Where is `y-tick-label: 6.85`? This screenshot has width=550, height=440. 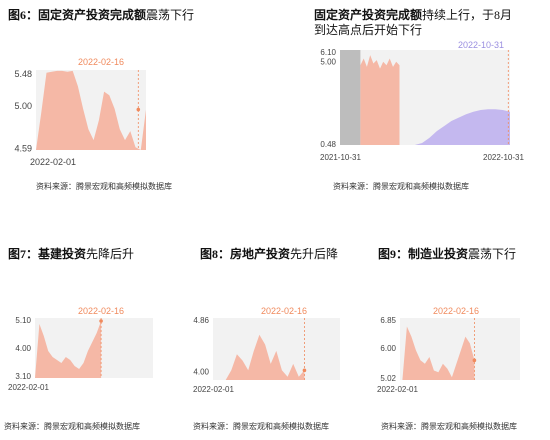
y-tick-label: 6.85 is located at coordinates (388, 320).